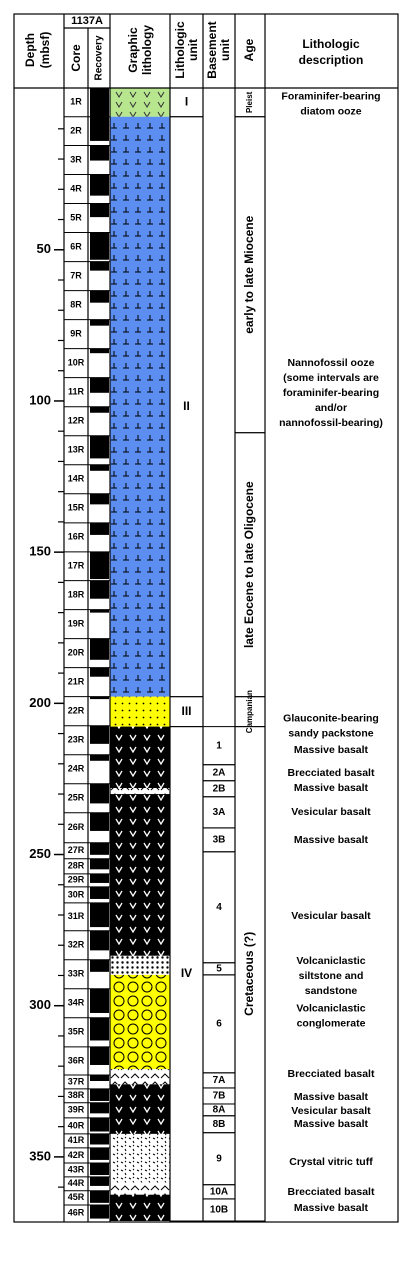  What do you see at coordinates (249, 974) in the screenshot?
I see `age-label: Cretaceous (?)` at bounding box center [249, 974].